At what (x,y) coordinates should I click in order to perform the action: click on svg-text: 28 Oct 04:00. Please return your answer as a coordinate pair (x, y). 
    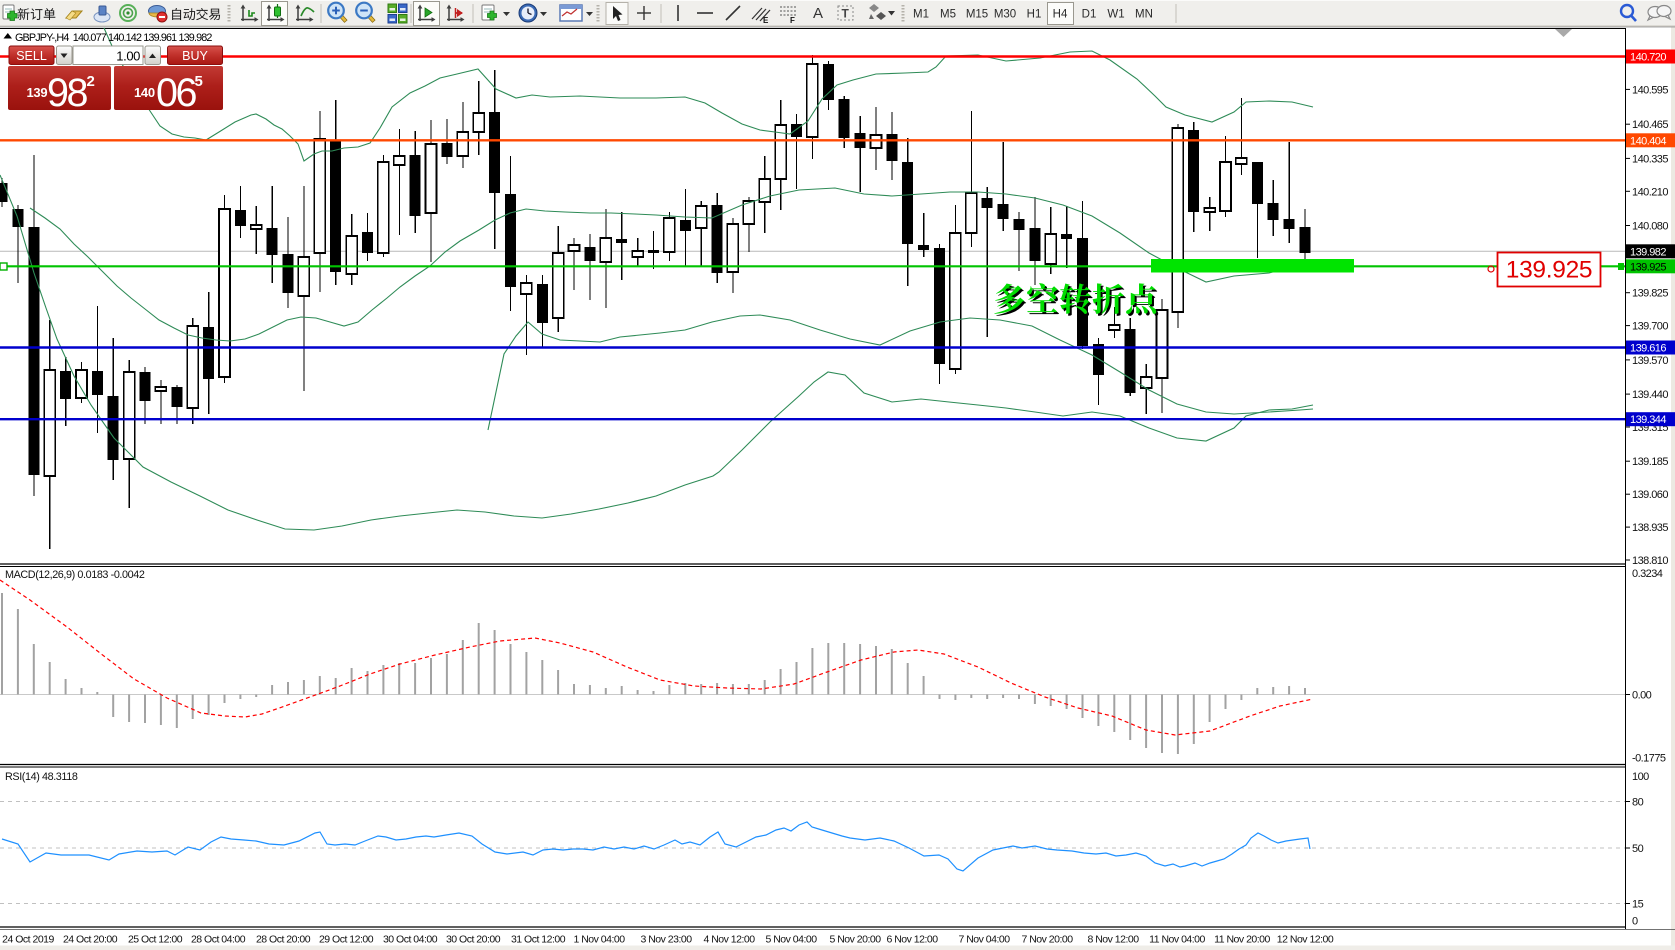
    Looking at the image, I should click on (218, 940).